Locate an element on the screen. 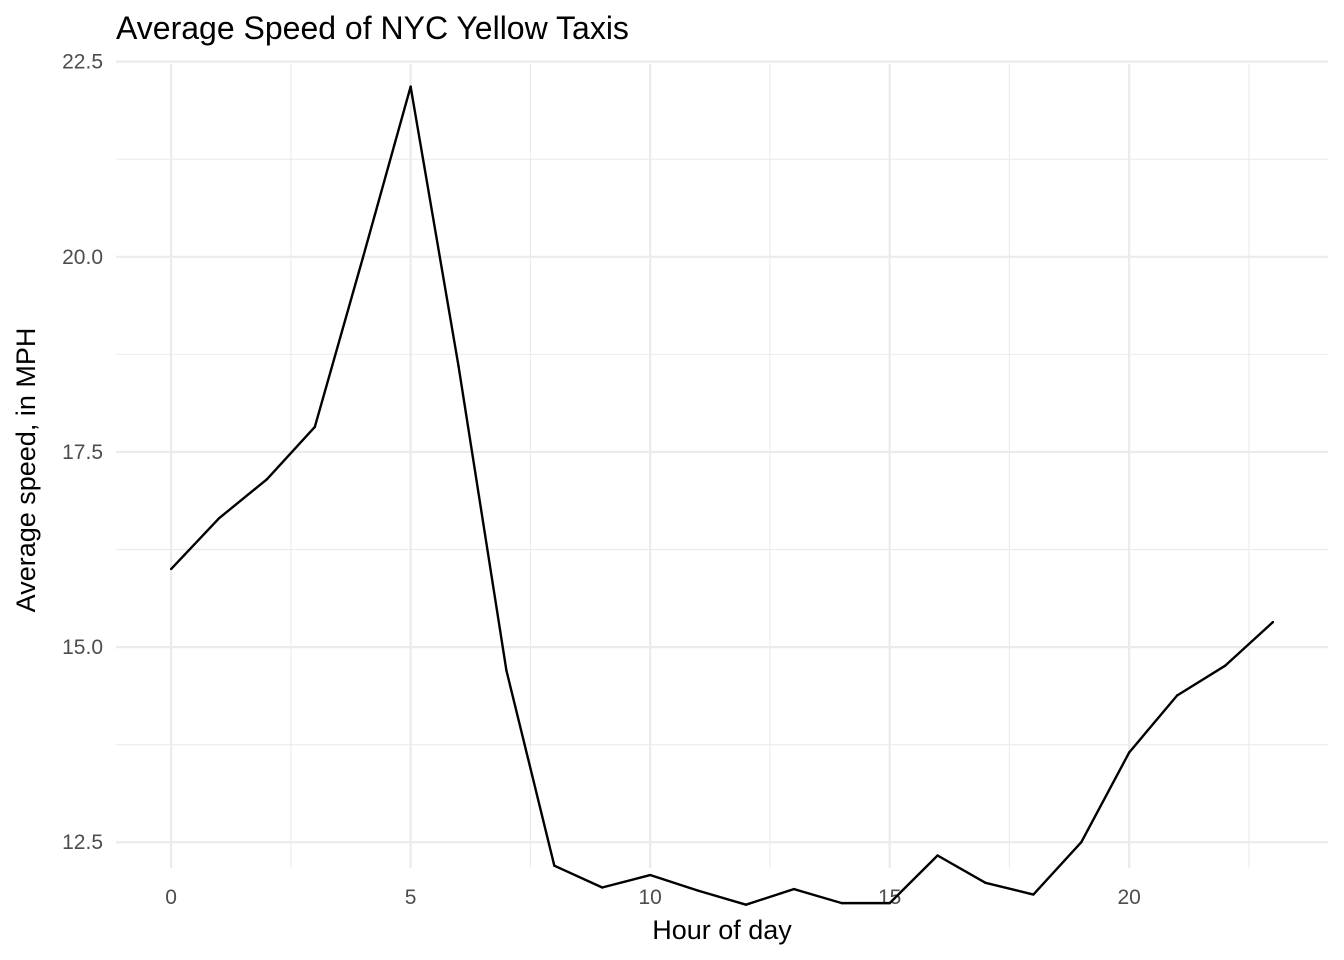  x-axis-tick-labels: 0 5 10 15 20 is located at coordinates (653, 897).